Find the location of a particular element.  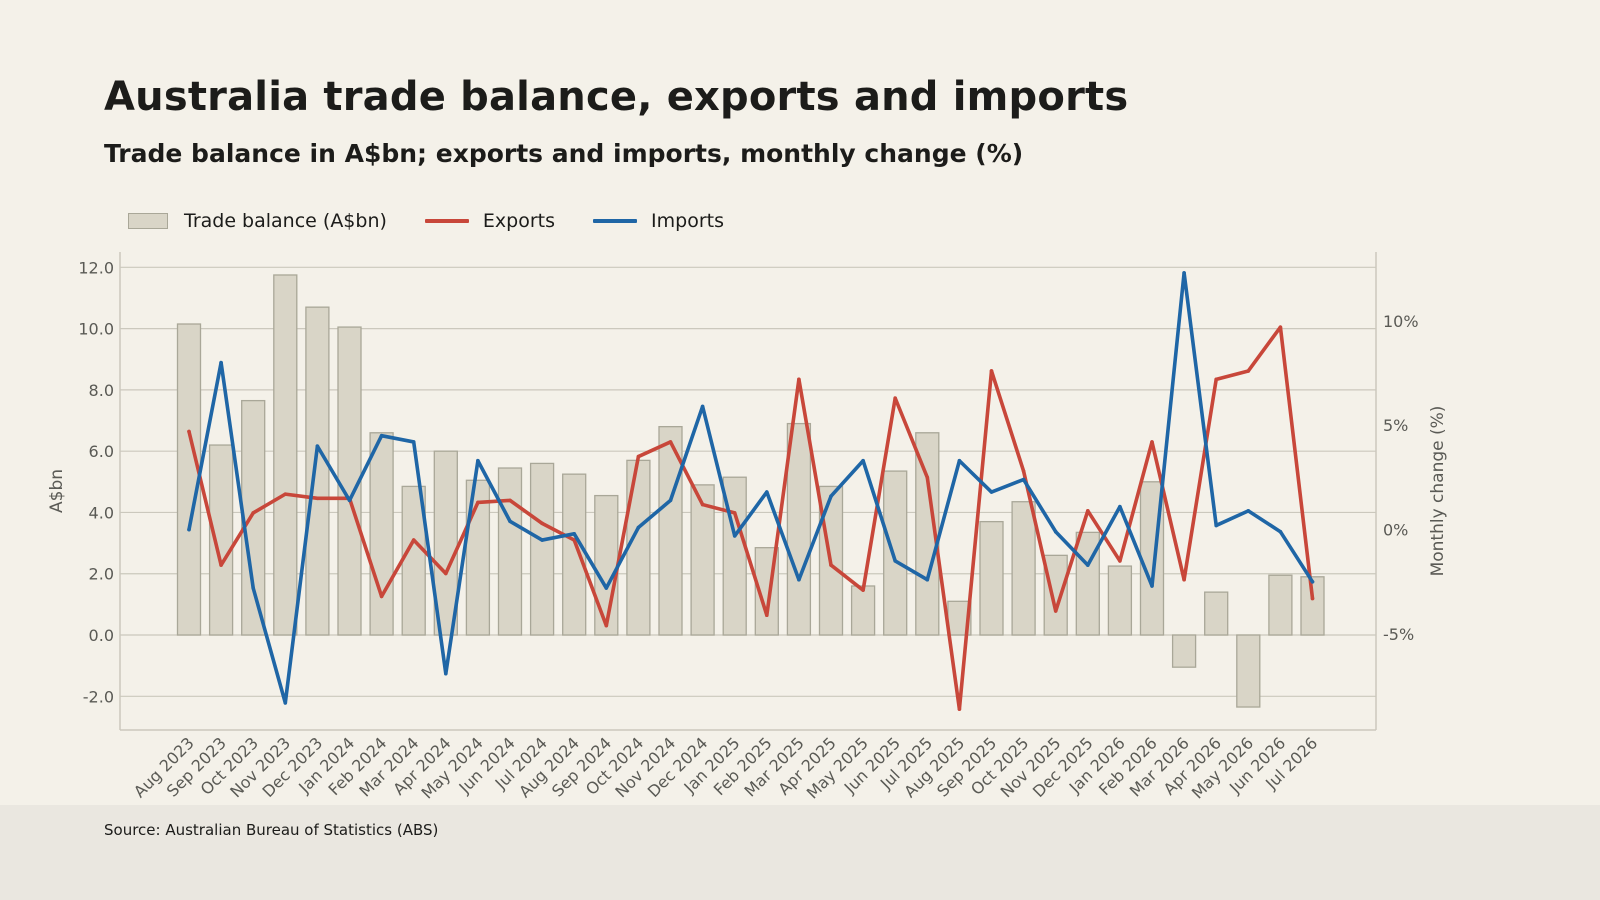

y-right-axis-label: Monthly change (%) is located at coordinates (1438, 491).